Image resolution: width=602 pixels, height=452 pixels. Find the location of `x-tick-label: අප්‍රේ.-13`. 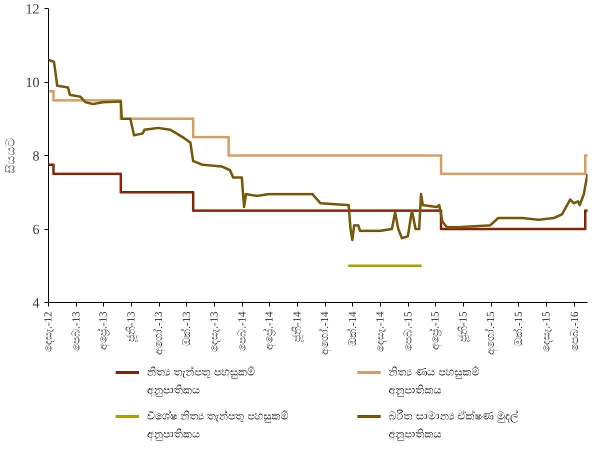

x-tick-label: අප්‍රේ.-13 is located at coordinates (103, 330).